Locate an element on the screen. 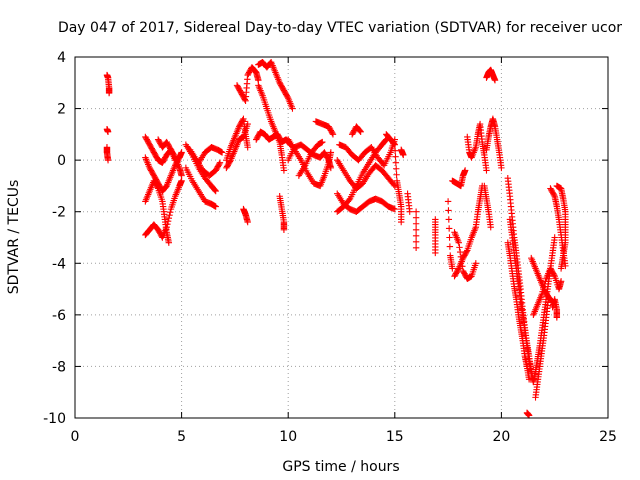  y-tick-label: -10 is located at coordinates (54, 419).